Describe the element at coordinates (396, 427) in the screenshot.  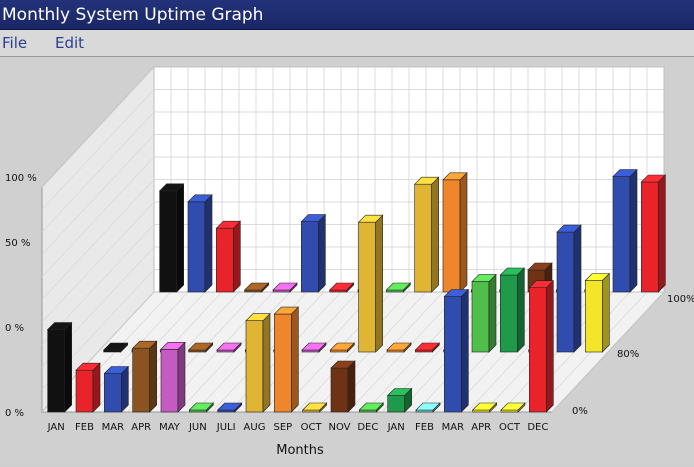
I see `x-tick-label: JAN` at that location.